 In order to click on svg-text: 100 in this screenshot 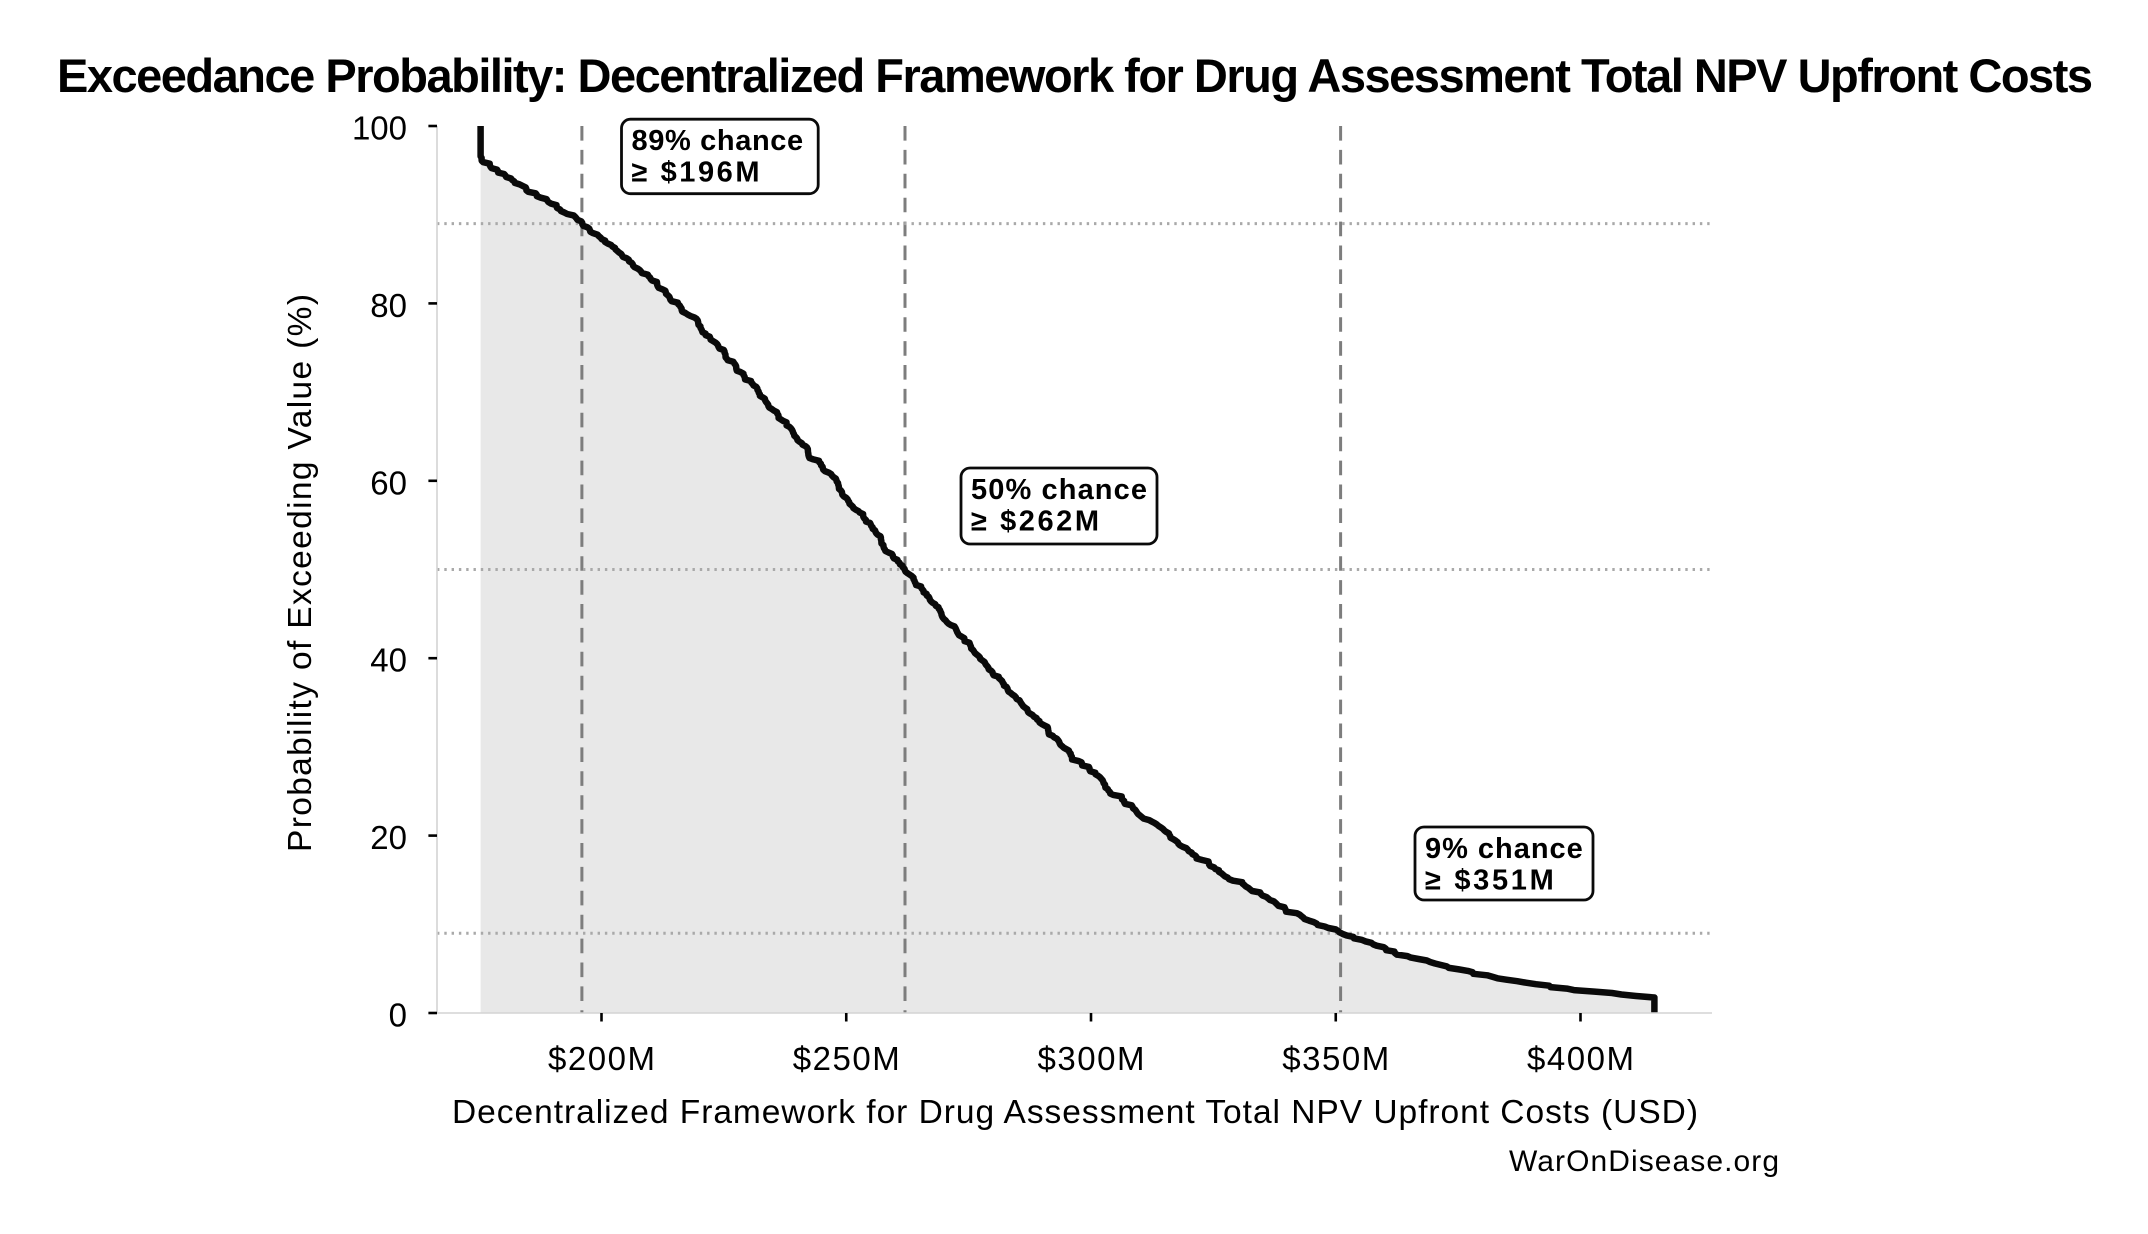, I will do `click(379, 128)`.